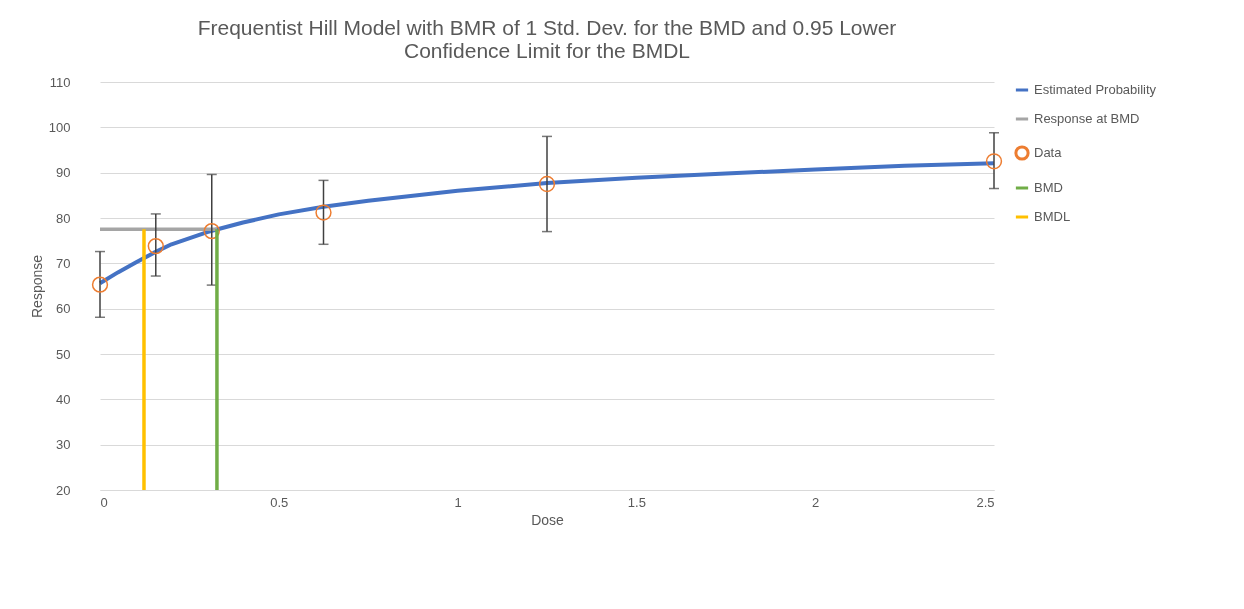 Image resolution: width=1244 pixels, height=609 pixels. Describe the element at coordinates (636, 502) in the screenshot. I see `x-tick-label: 1.5` at that location.